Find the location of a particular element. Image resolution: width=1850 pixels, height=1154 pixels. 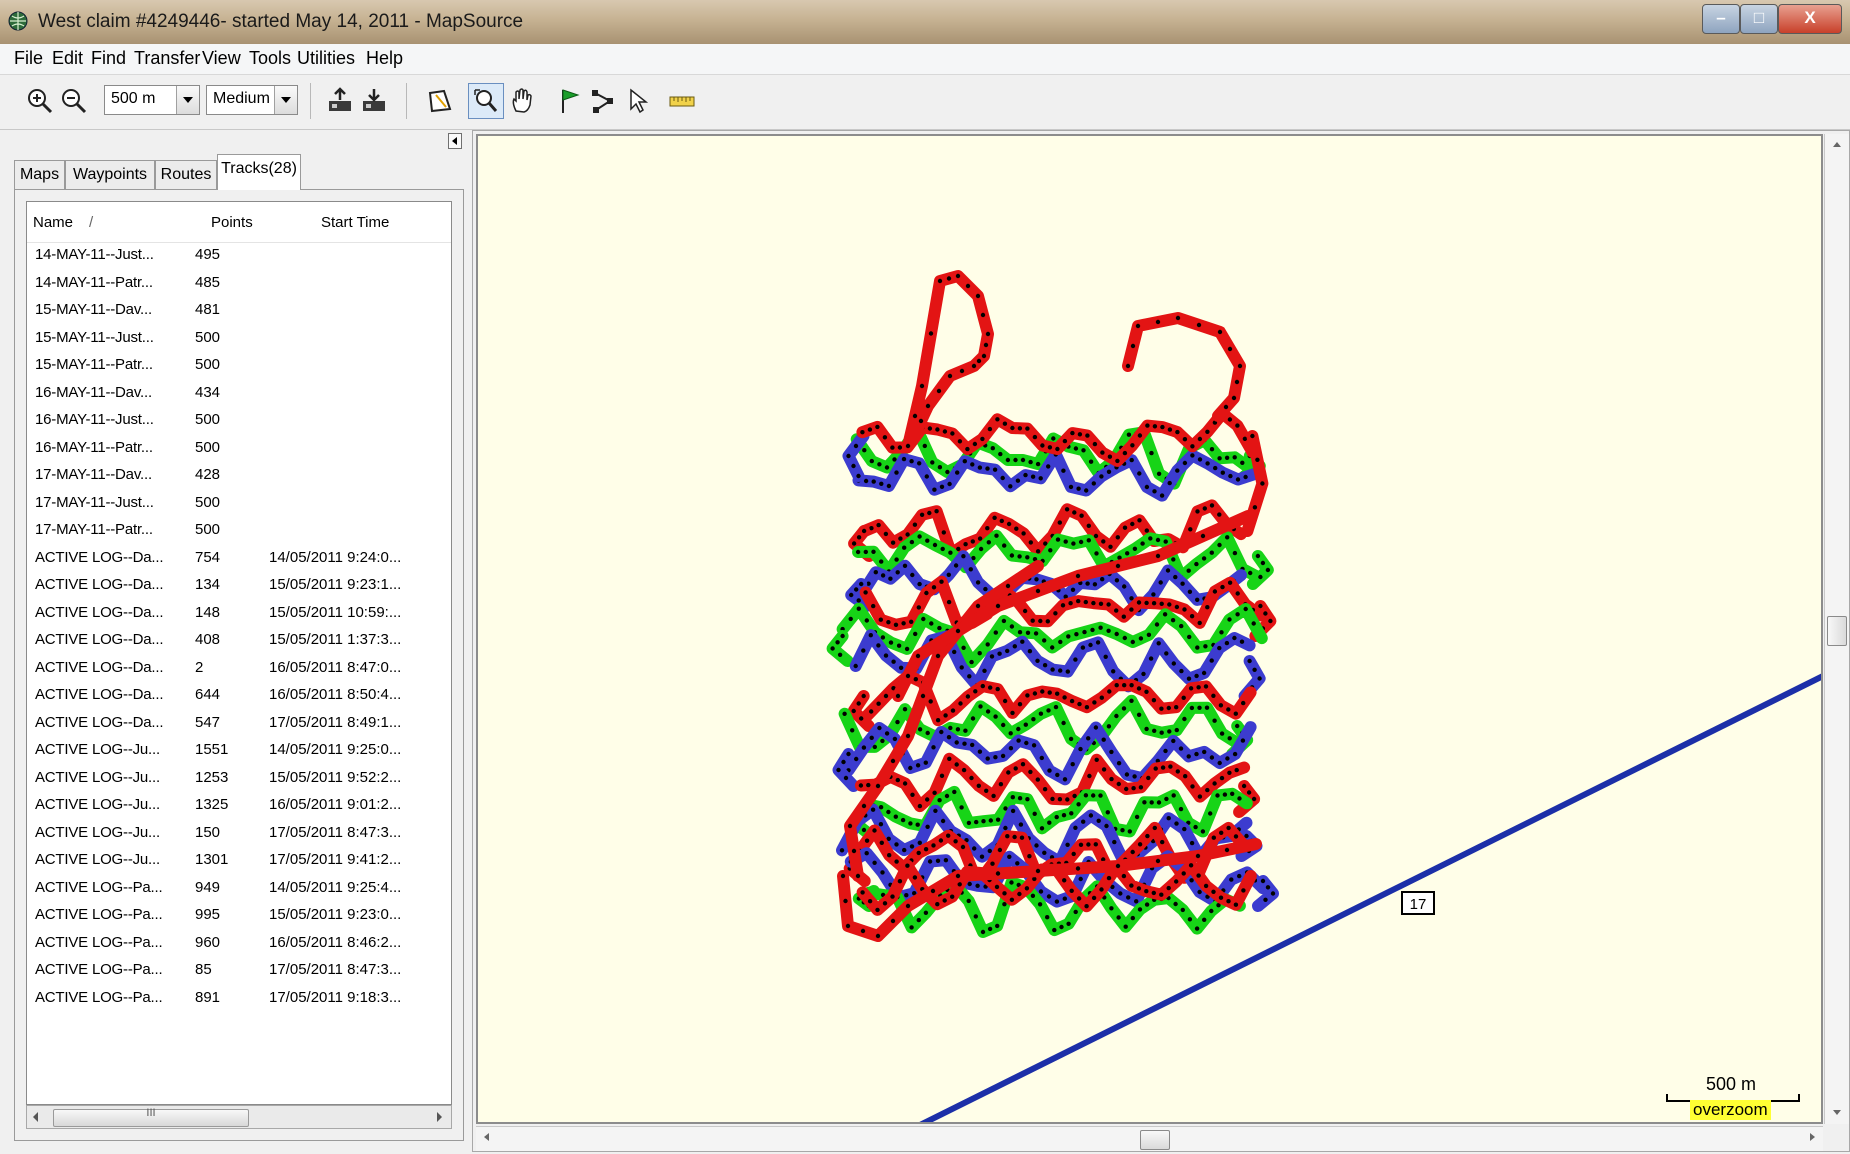

table-row: 14-MAY-11--Patr... 485 is located at coordinates (239, 284).